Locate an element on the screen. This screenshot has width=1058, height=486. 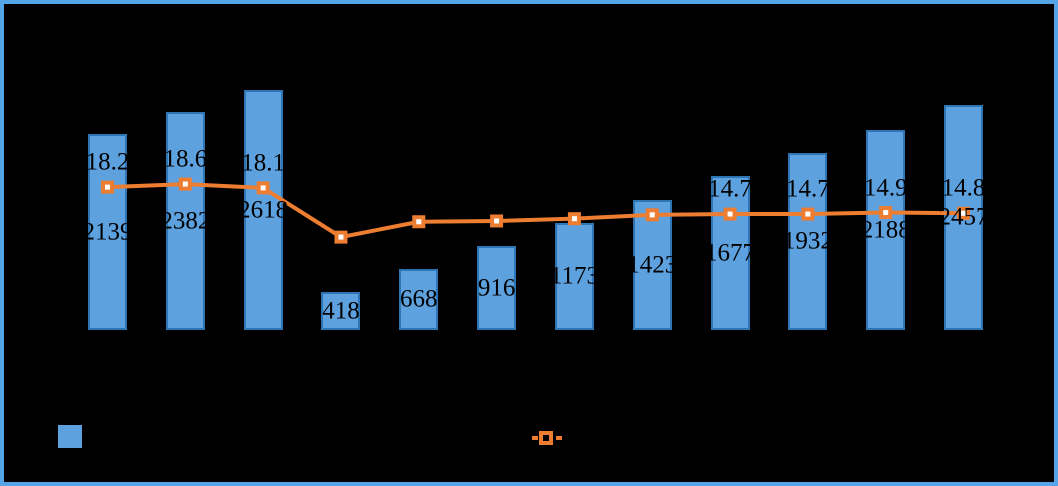
legend-marker-hole is located at coordinates (546, 438).